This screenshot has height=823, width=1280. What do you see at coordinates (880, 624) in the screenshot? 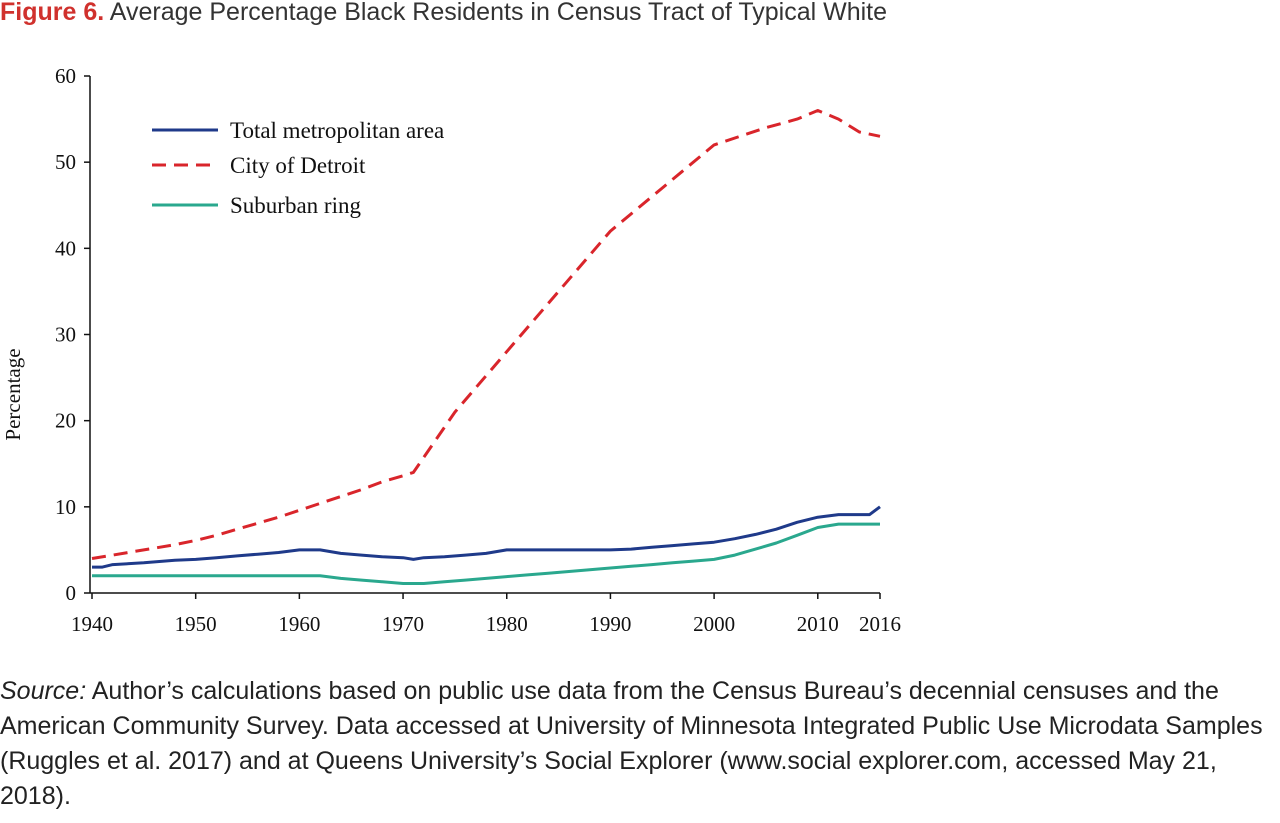
I see `x-tick-label: 2016` at bounding box center [880, 624].